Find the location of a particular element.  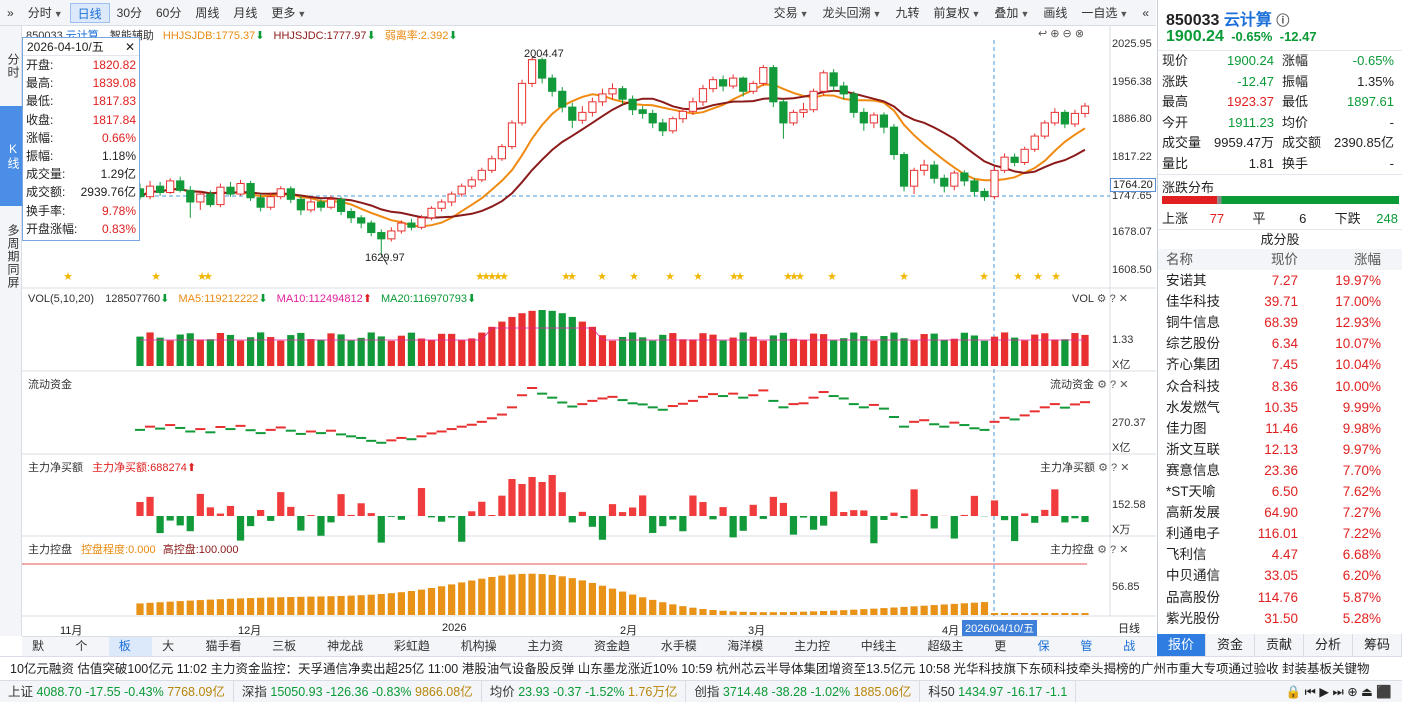

status-icons: 🔒 ⏮ ▶ ⏭ ⊕ ⏏ ⬛ is located at coordinates (1344, 691).